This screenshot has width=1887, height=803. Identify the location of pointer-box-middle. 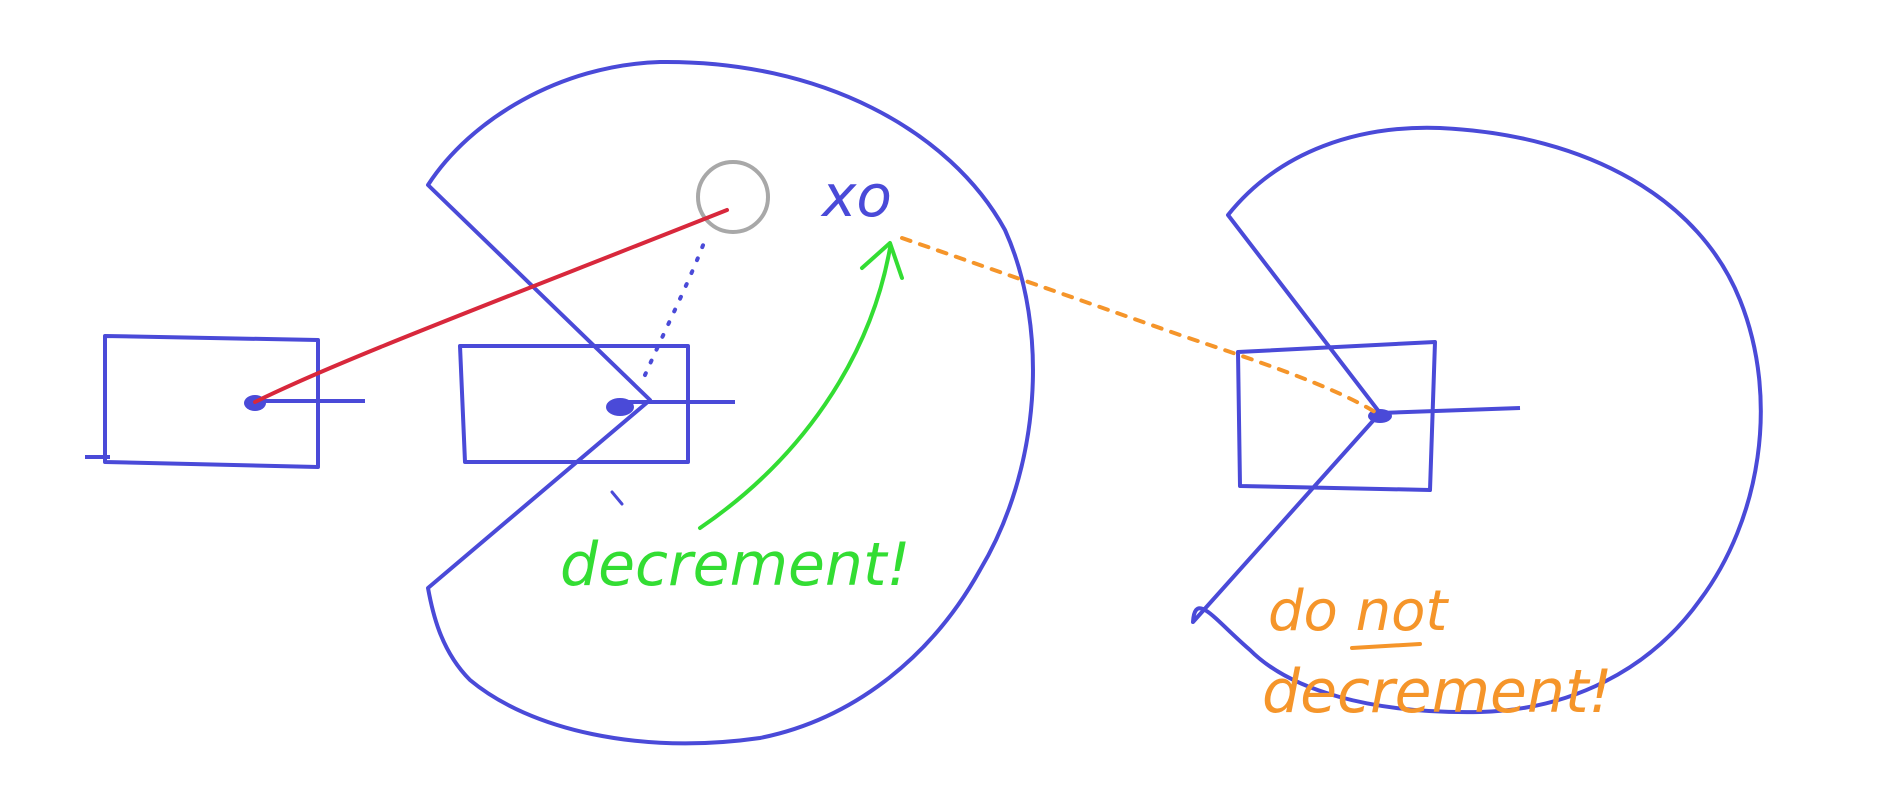
(574, 404).